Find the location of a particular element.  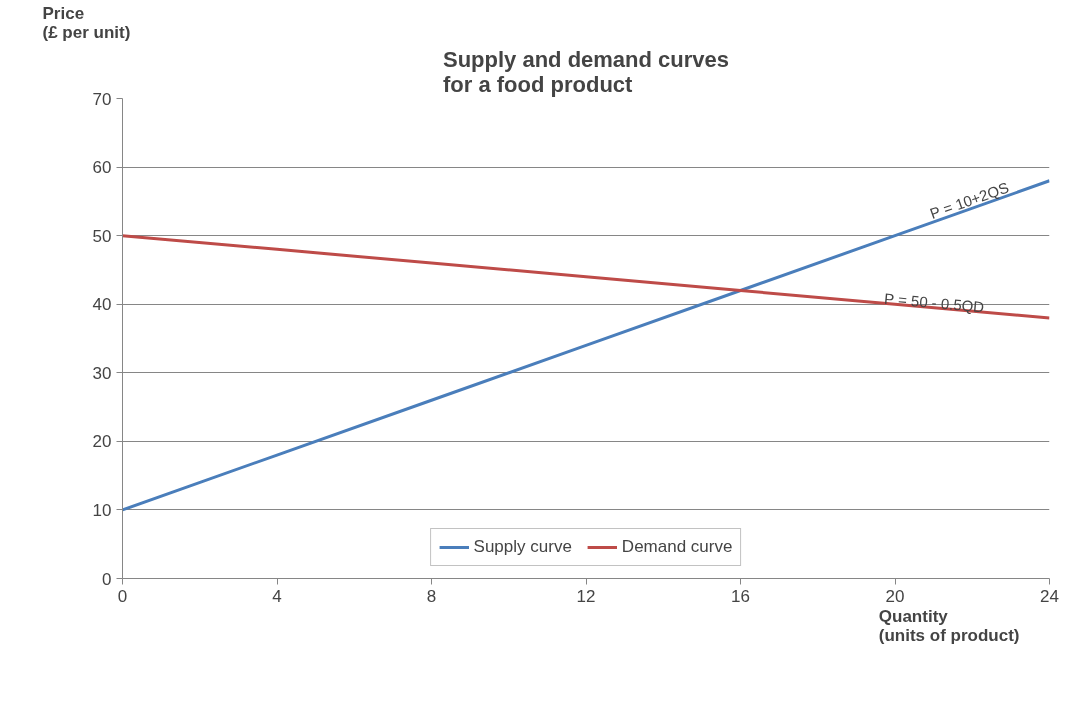

annotation: P = 50 - 0.5QD is located at coordinates (934, 302).